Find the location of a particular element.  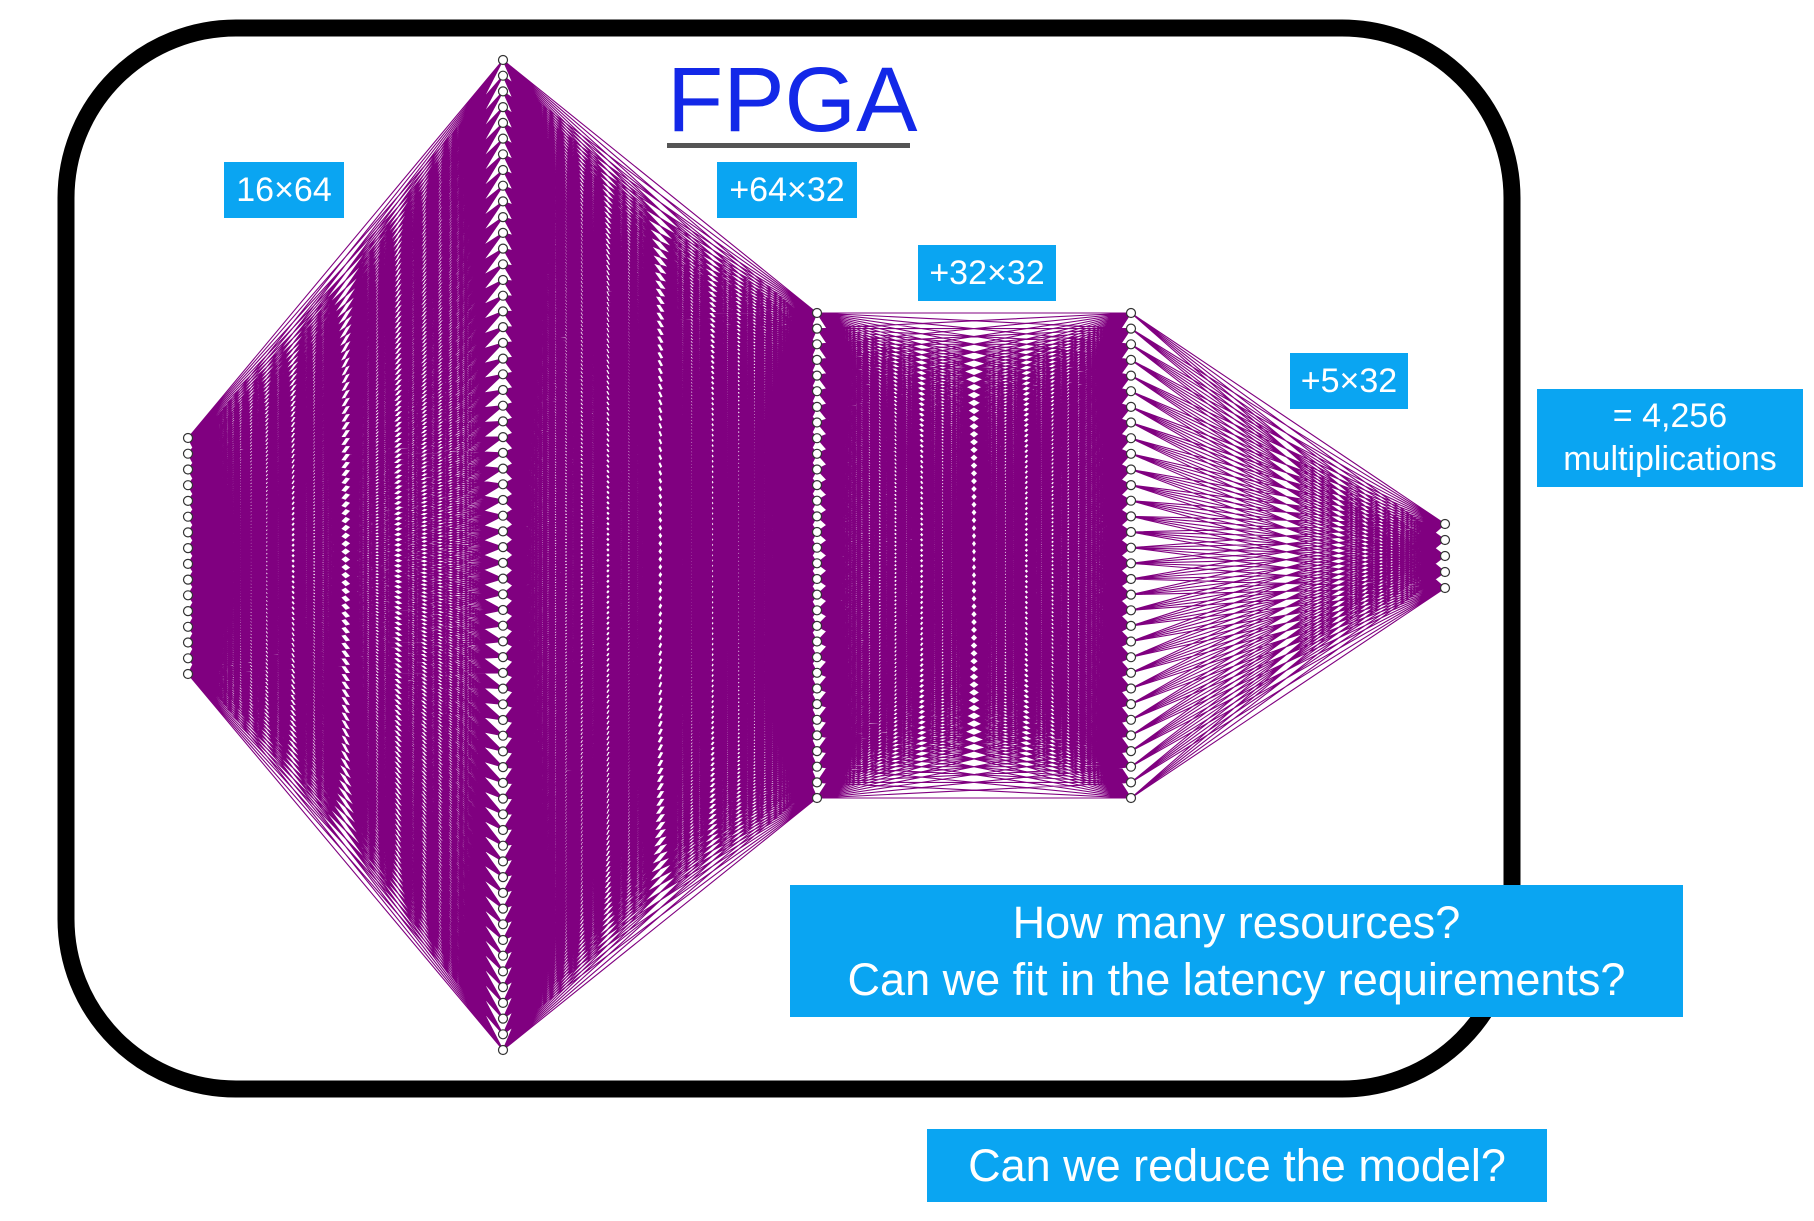

fpga-title: FPGA is located at coordinates (792, 100).